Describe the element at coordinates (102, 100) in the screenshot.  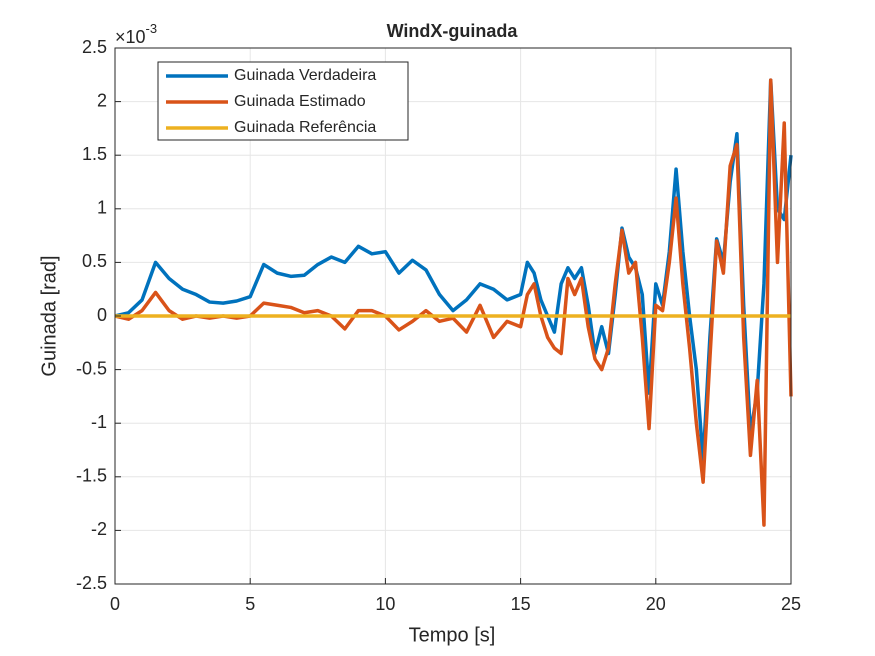
I see `y-tick-label: 2` at that location.